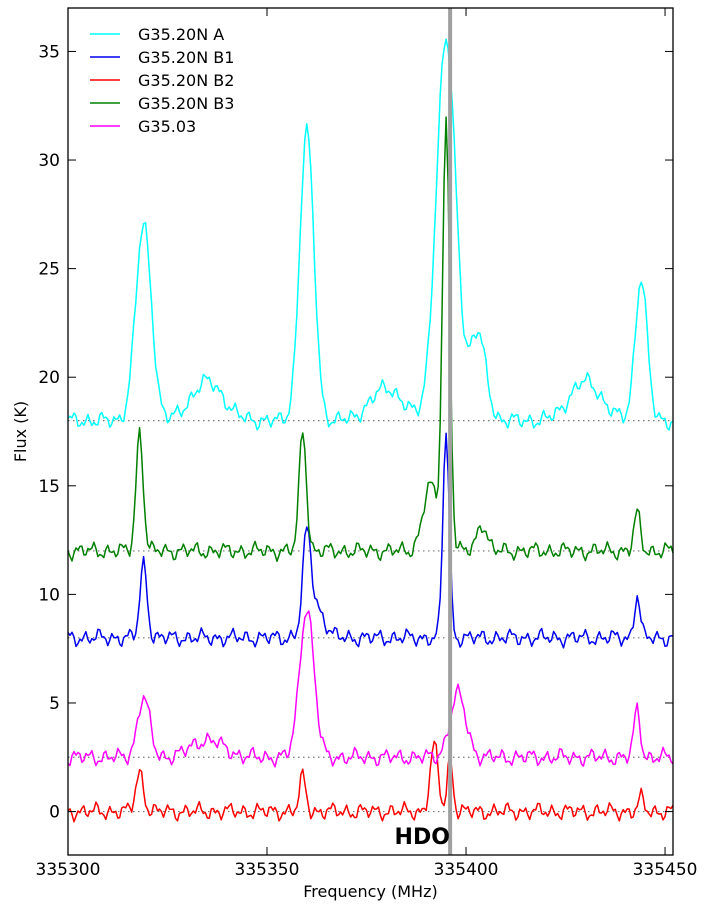 The image size is (707, 904). Describe the element at coordinates (466, 870) in the screenshot. I see `x-tick-label-335400: 335400` at that location.